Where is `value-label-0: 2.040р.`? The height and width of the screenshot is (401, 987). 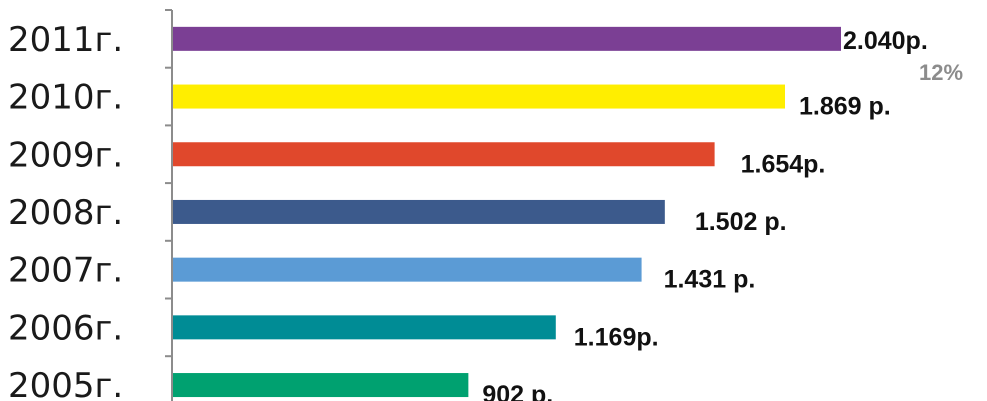 value-label-0: 2.040р. is located at coordinates (885, 41).